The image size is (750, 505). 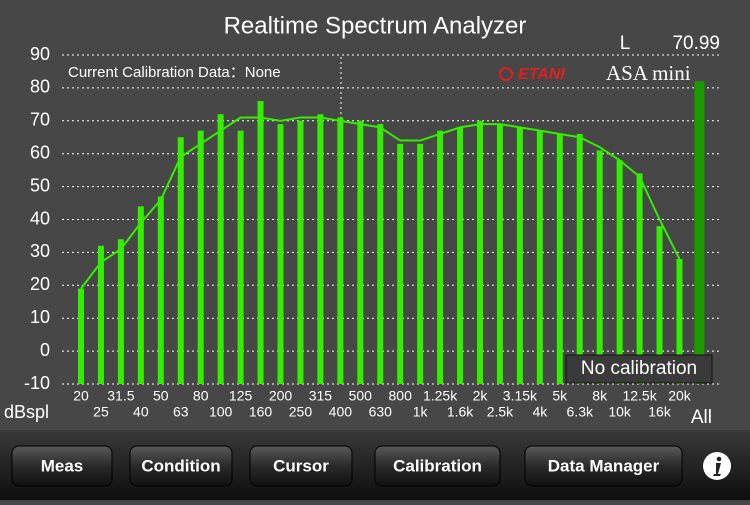 I want to click on toolbar-button-label: Calibration, so click(x=437, y=465).